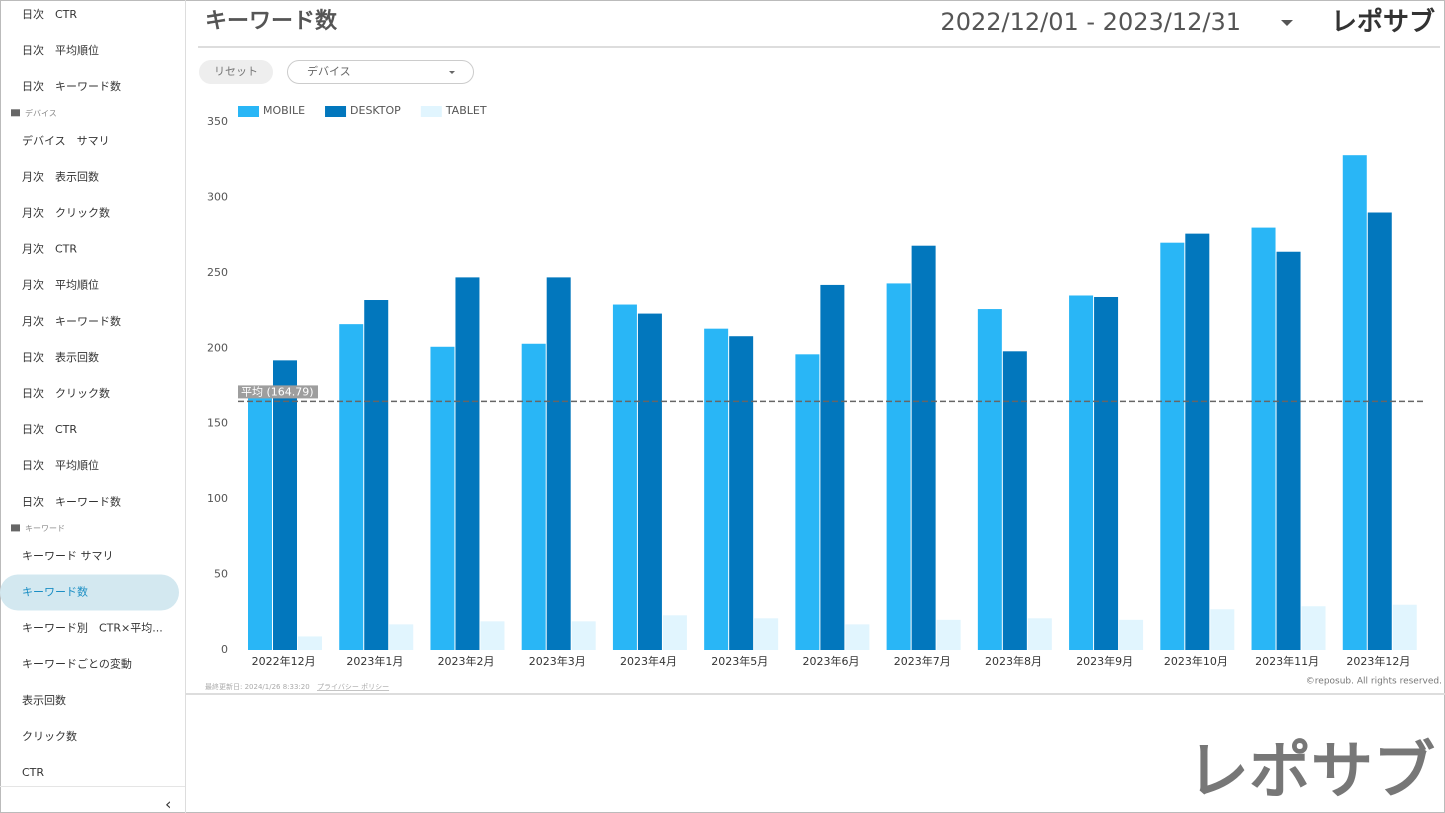 The width and height of the screenshot is (1445, 813). I want to click on logo: レポサブ, so click(1383, 22).